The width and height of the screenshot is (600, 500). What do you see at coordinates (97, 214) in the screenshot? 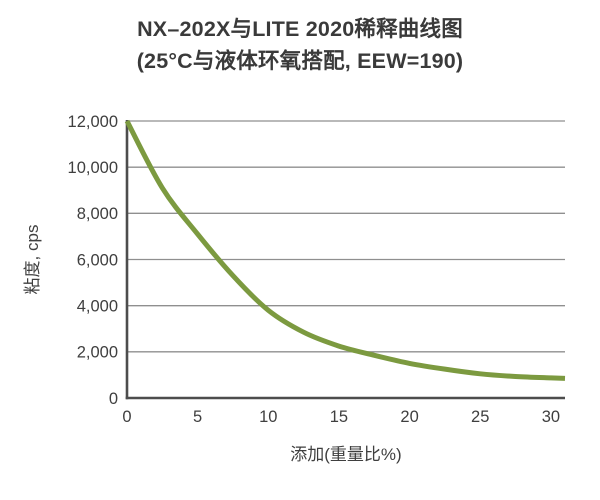
I see `y-tick-label-8000: 8,000` at bounding box center [97, 214].